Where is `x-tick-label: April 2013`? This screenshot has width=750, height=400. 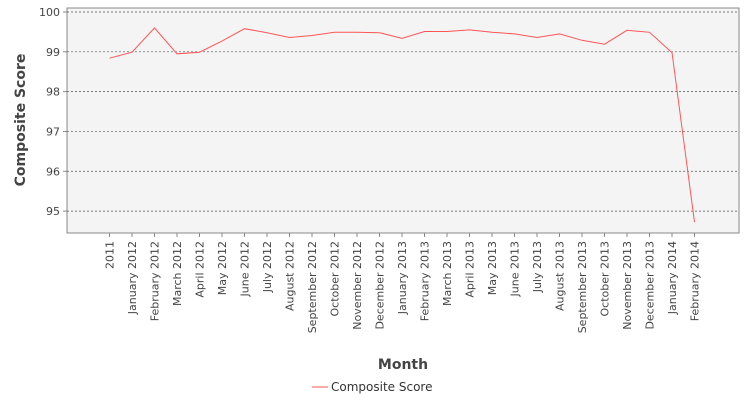
x-tick-label: April 2013 is located at coordinates (470, 269).